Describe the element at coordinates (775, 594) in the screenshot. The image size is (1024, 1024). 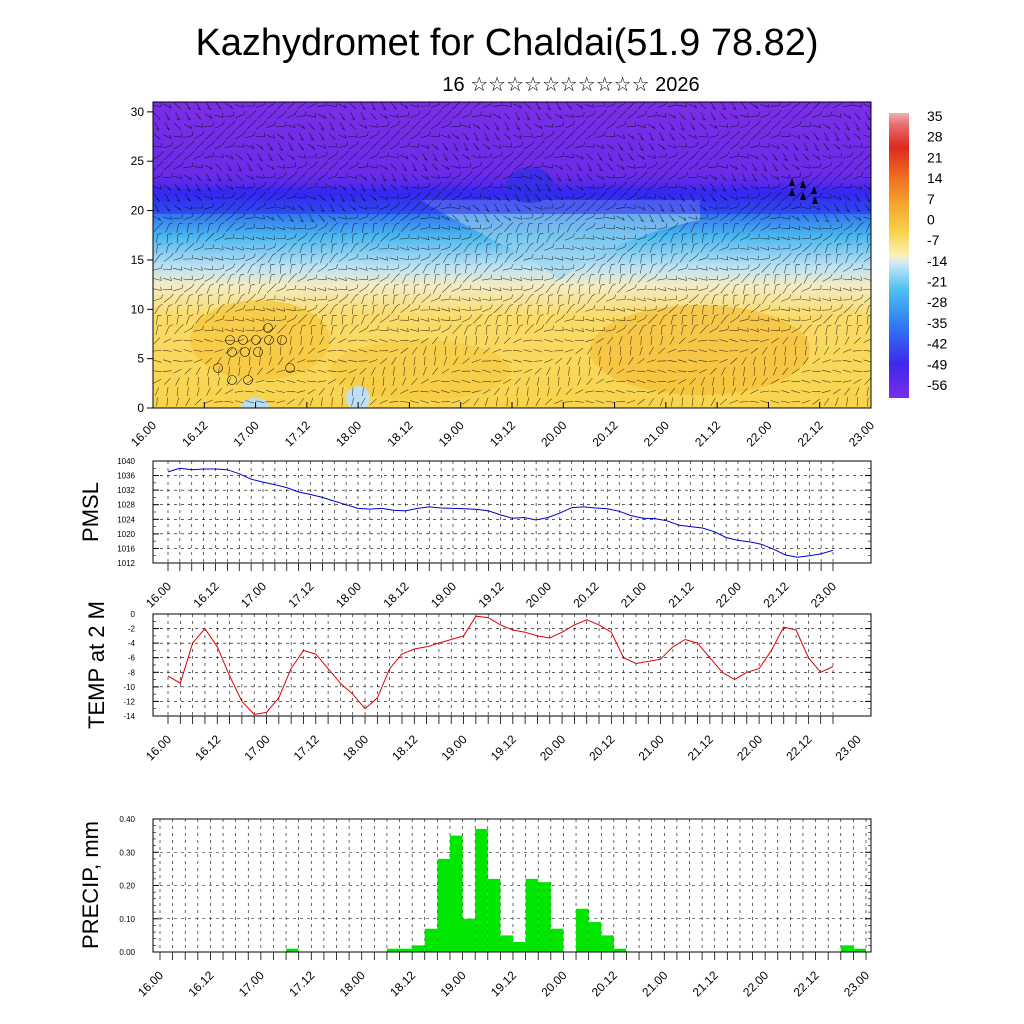
I see `pmsl-x-tick-label: 22.12` at that location.